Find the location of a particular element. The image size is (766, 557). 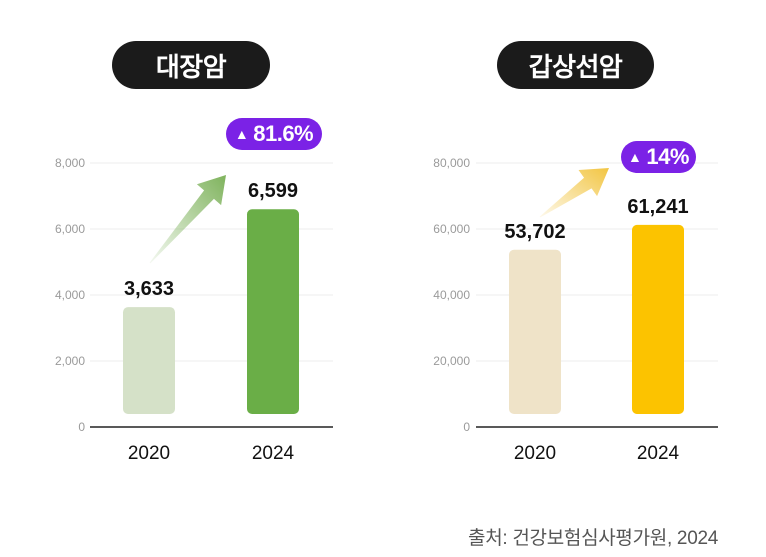

increase-badge-label: 14% is located at coordinates (667, 156).